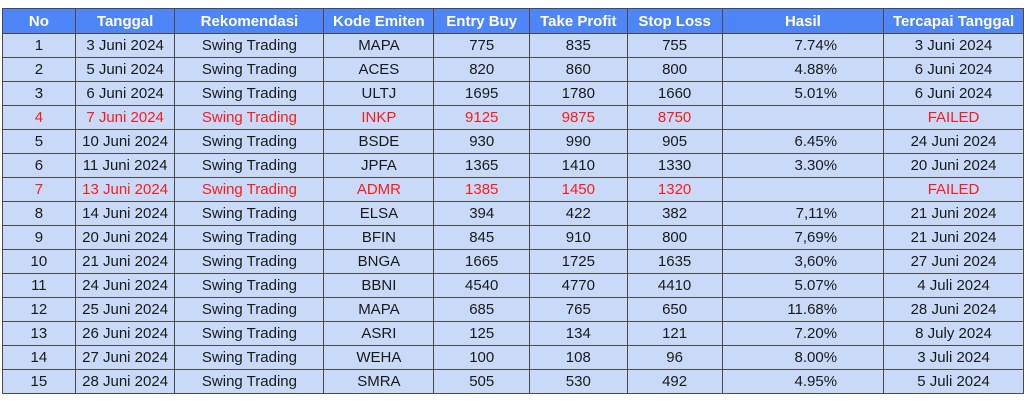 Image resolution: width=1024 pixels, height=401 pixels. I want to click on cell-hasil, so click(803, 189).